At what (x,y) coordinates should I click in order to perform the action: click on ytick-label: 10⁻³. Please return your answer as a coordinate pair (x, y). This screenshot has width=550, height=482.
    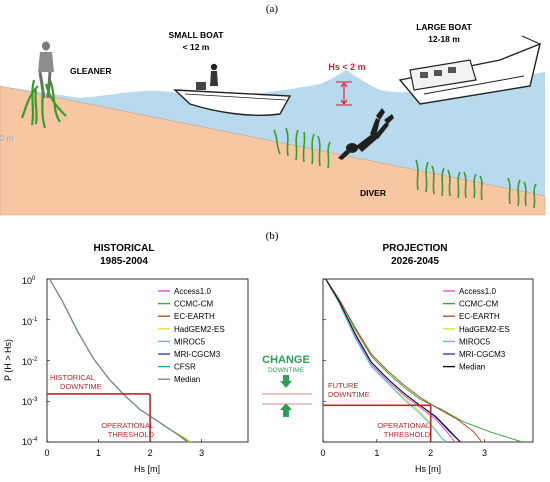
    Looking at the image, I should click on (30, 402).